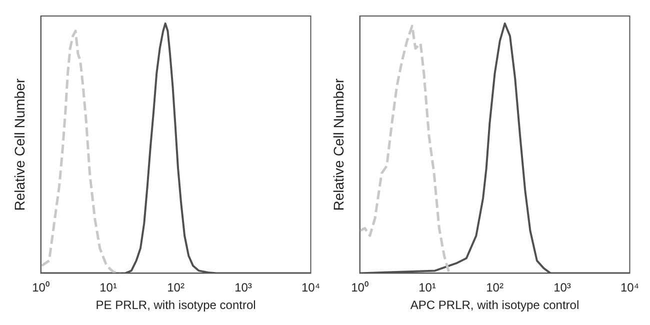 This screenshot has width=650, height=325. I want to click on x-axis-title: PE PRLR, with isotype control, so click(176, 305).